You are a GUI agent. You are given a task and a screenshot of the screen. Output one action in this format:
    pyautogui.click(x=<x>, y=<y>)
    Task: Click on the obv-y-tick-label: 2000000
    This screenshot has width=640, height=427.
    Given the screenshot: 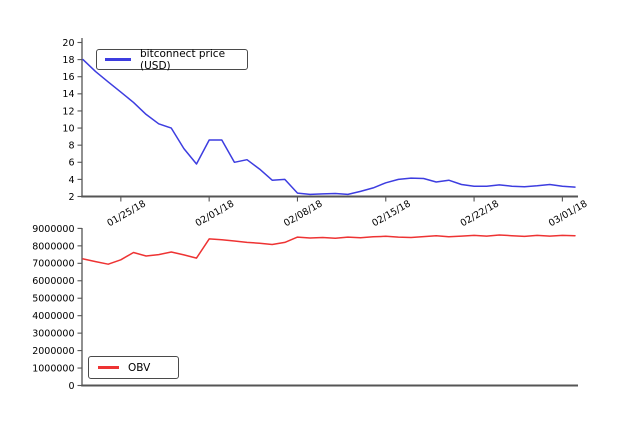 What is the action you would take?
    pyautogui.click(x=53, y=351)
    